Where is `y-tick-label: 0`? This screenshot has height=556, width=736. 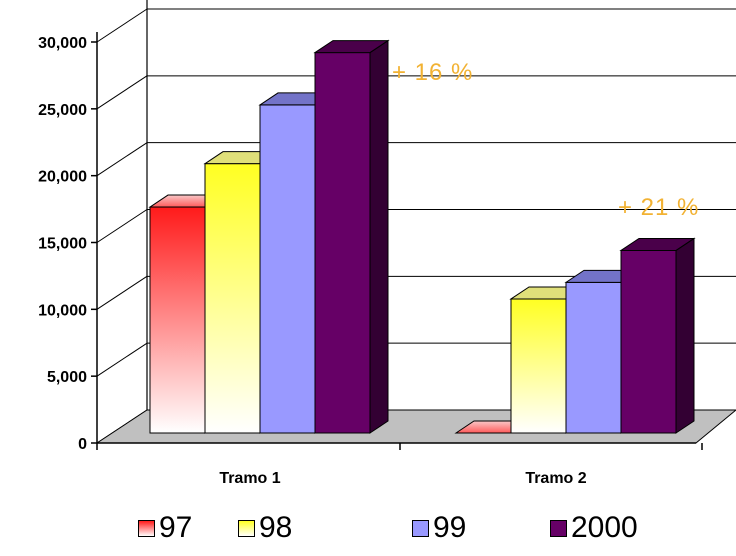 y-tick-label: 0 is located at coordinates (82, 444).